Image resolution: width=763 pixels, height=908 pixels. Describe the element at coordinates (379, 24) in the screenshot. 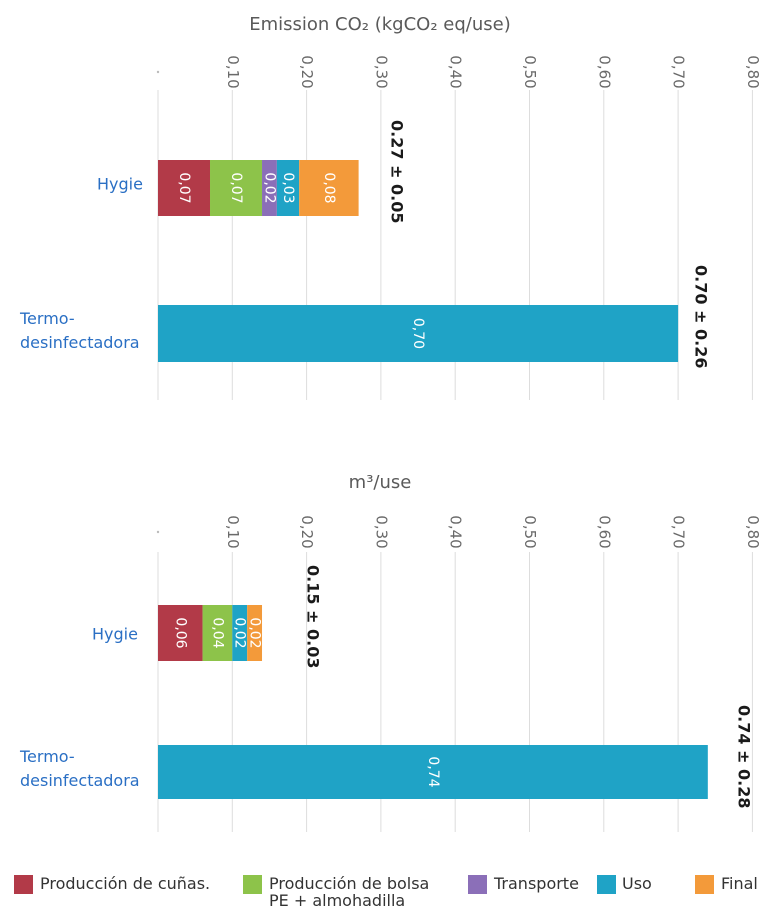

I see `chart-title: Emission CO₂ (kgCO₂ eq/use)` at that location.